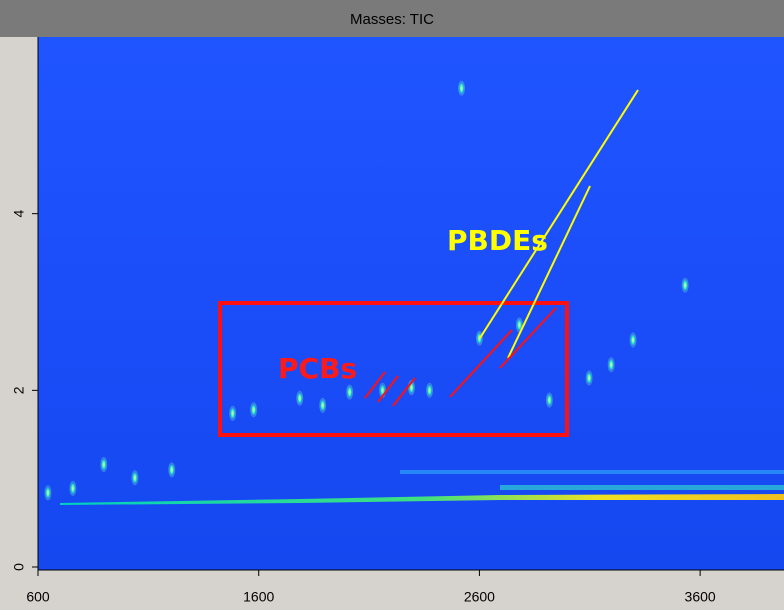  I want to click on annotation: PBDEs, so click(497, 240).